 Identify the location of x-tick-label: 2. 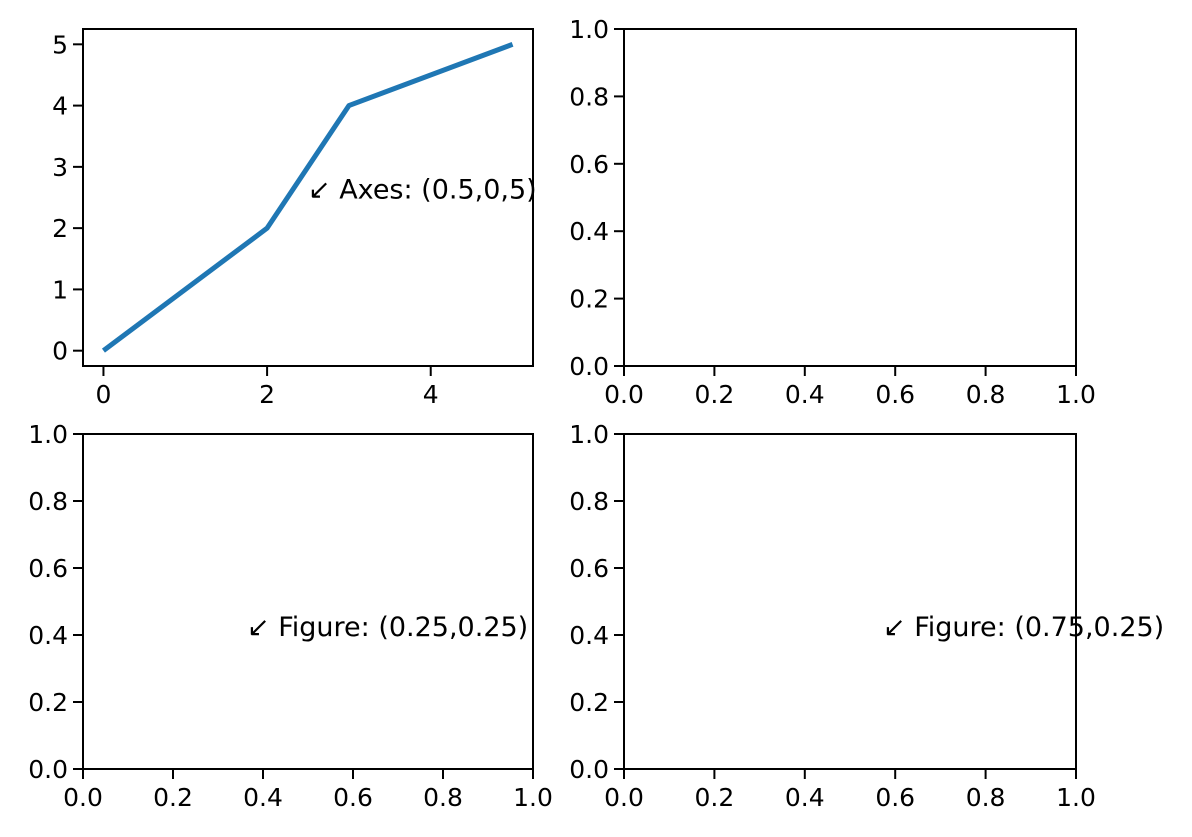
(267, 394).